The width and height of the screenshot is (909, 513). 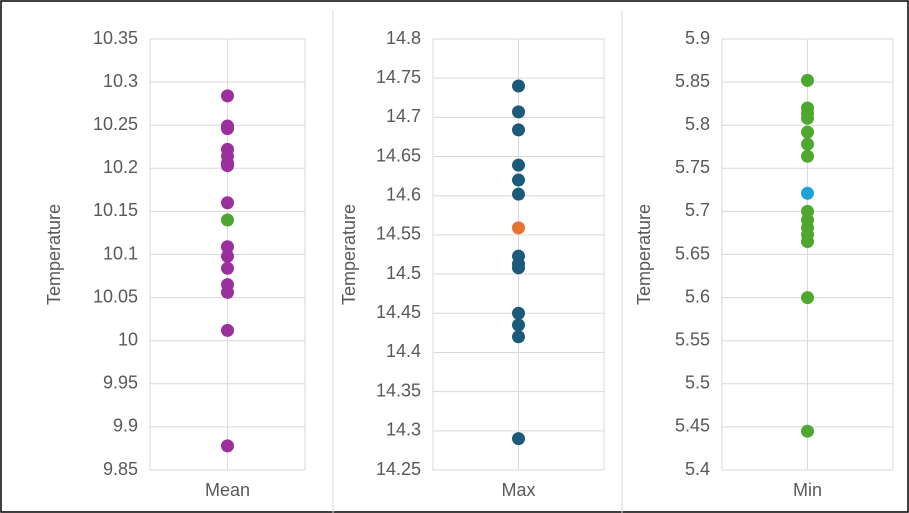 What do you see at coordinates (403, 273) in the screenshot?
I see `y-tick-label: 14.5` at bounding box center [403, 273].